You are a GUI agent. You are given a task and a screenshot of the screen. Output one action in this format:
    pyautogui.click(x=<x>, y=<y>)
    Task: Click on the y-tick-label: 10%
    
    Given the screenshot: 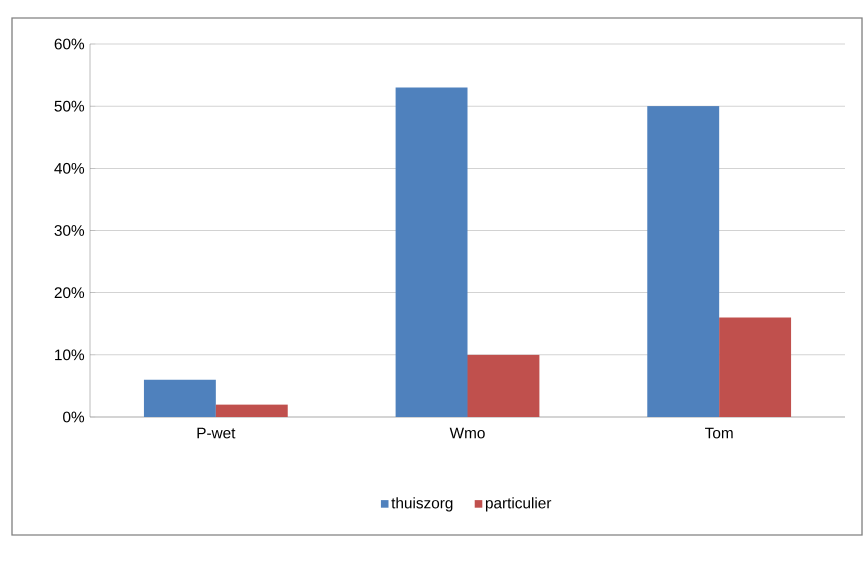 What is the action you would take?
    pyautogui.click(x=69, y=354)
    